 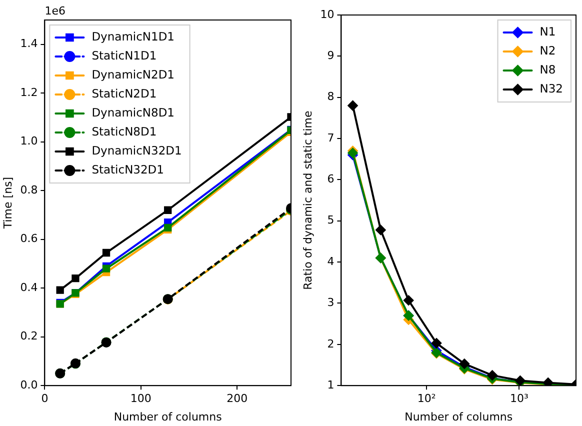 I want to click on y-tick-label: 10, so click(x=327, y=14).